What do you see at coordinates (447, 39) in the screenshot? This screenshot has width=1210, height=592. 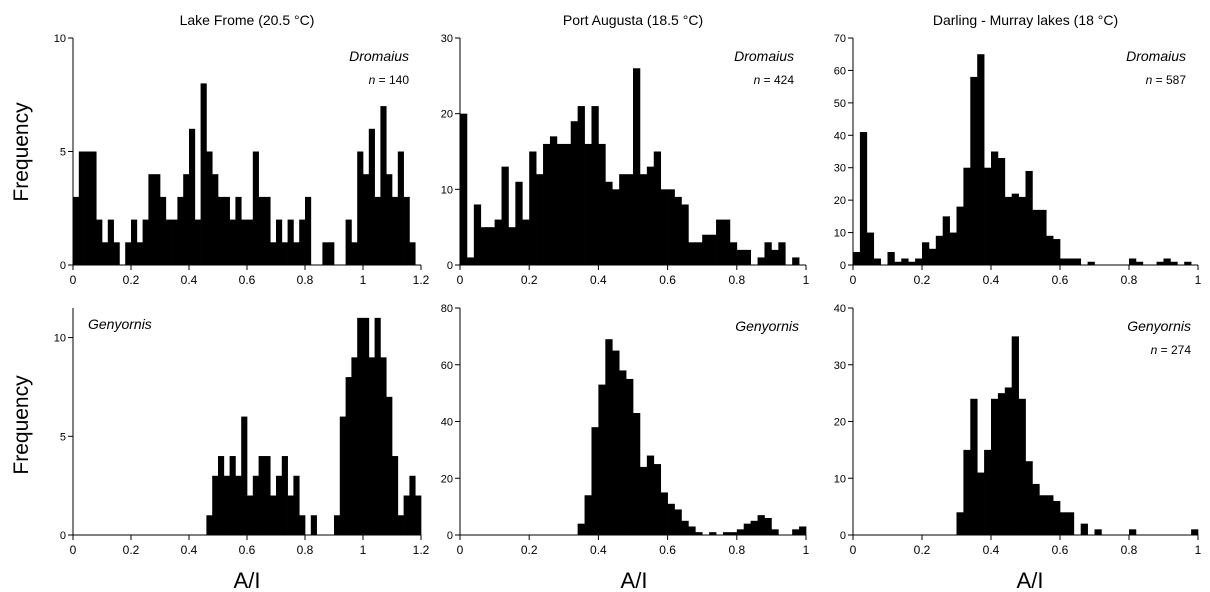 I see `y-tick-label: 30` at bounding box center [447, 39].